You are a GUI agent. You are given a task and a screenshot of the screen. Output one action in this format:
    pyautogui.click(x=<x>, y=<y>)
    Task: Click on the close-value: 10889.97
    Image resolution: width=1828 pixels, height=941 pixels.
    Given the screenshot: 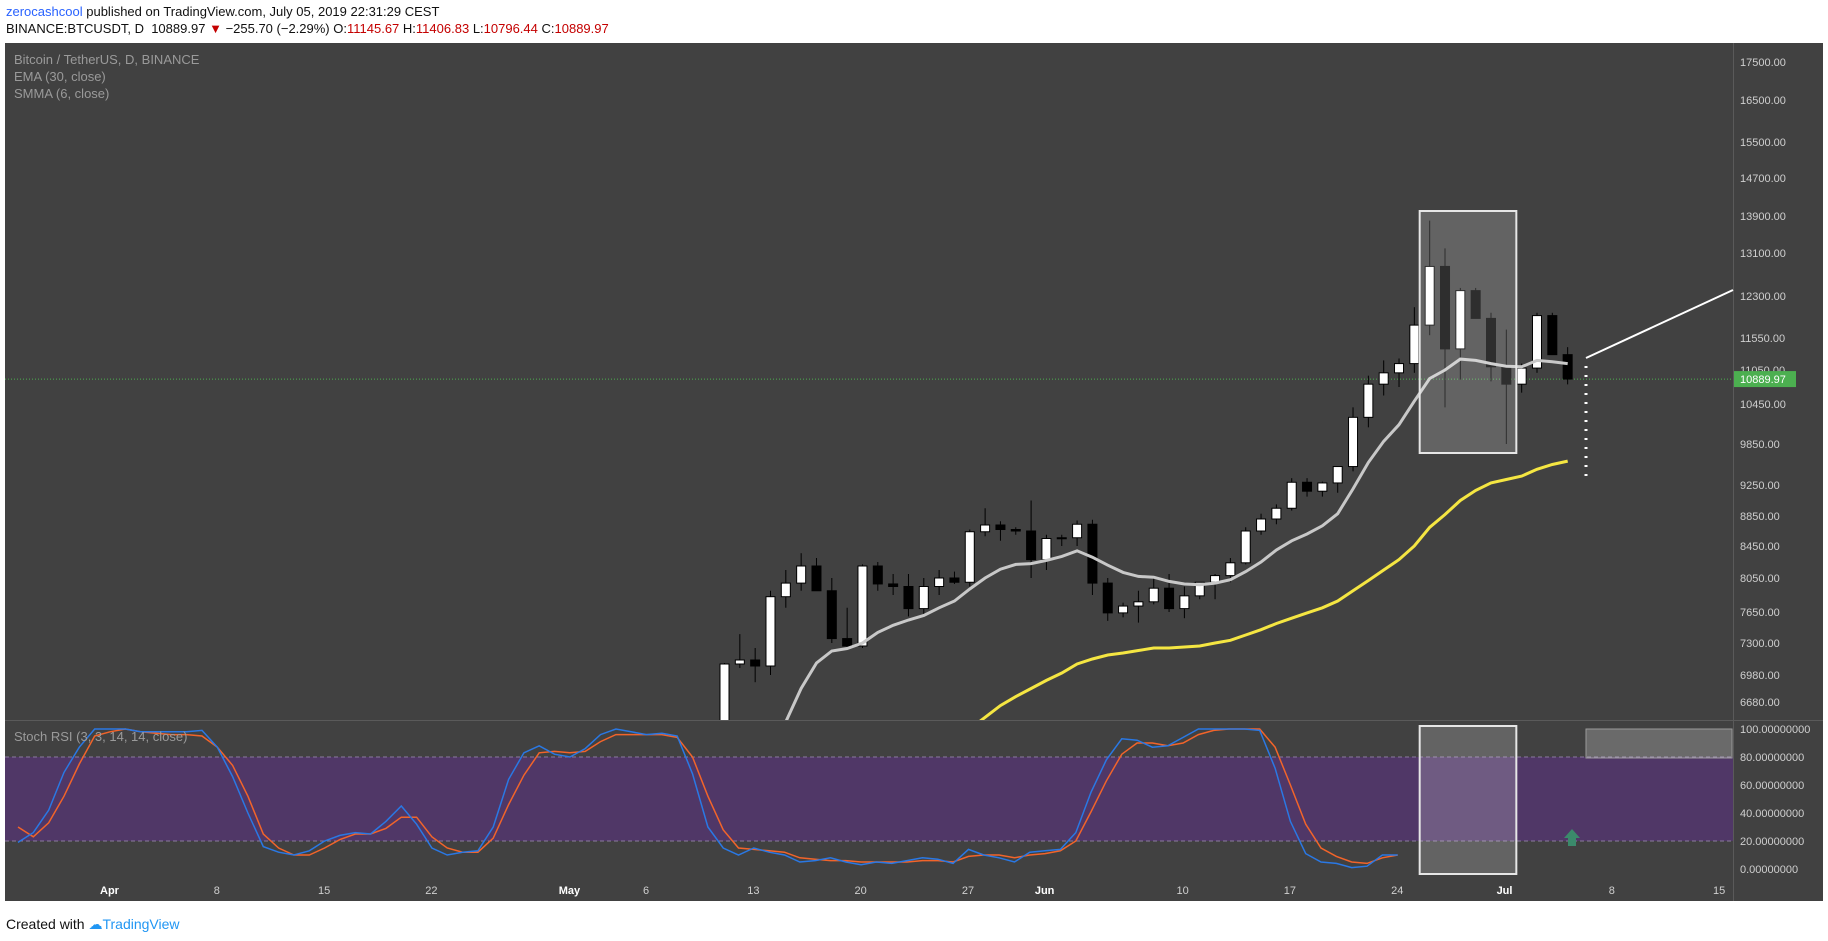 What is the action you would take?
    pyautogui.click(x=581, y=28)
    